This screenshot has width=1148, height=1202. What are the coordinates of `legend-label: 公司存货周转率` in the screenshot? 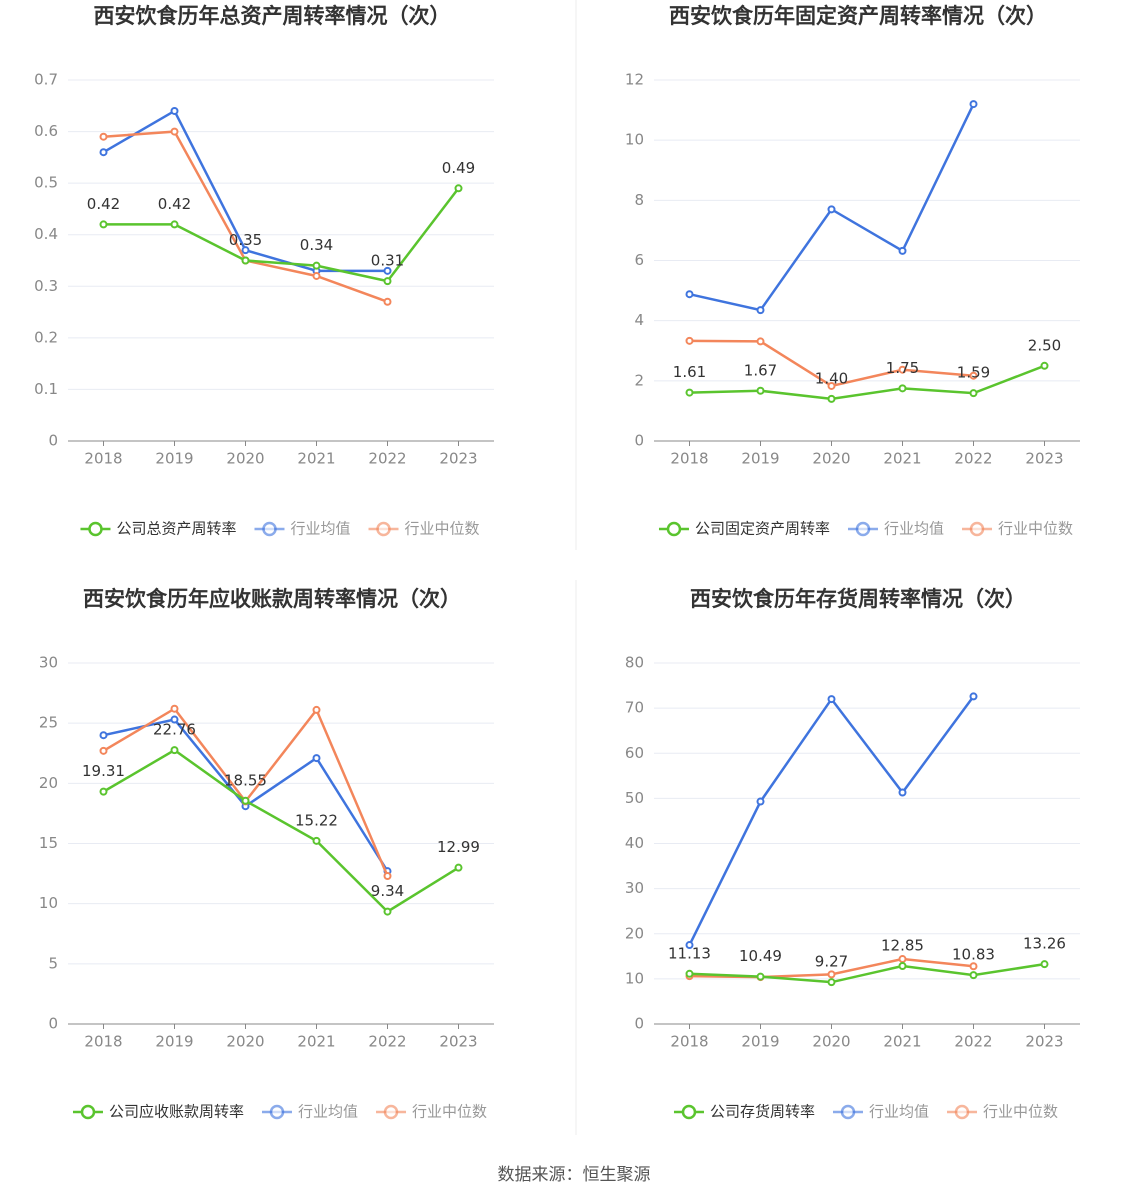 It's located at (762, 1112).